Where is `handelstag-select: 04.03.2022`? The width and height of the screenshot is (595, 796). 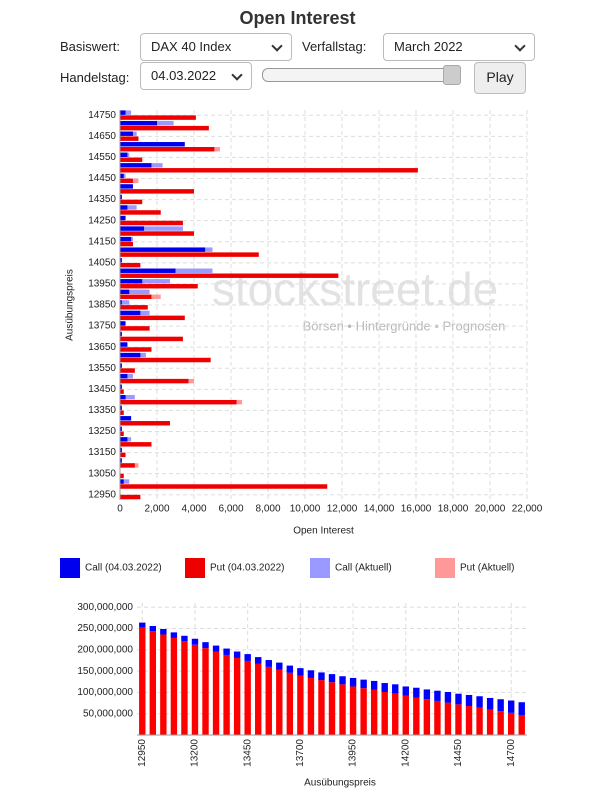 handelstag-select: 04.03.2022 is located at coordinates (196, 76).